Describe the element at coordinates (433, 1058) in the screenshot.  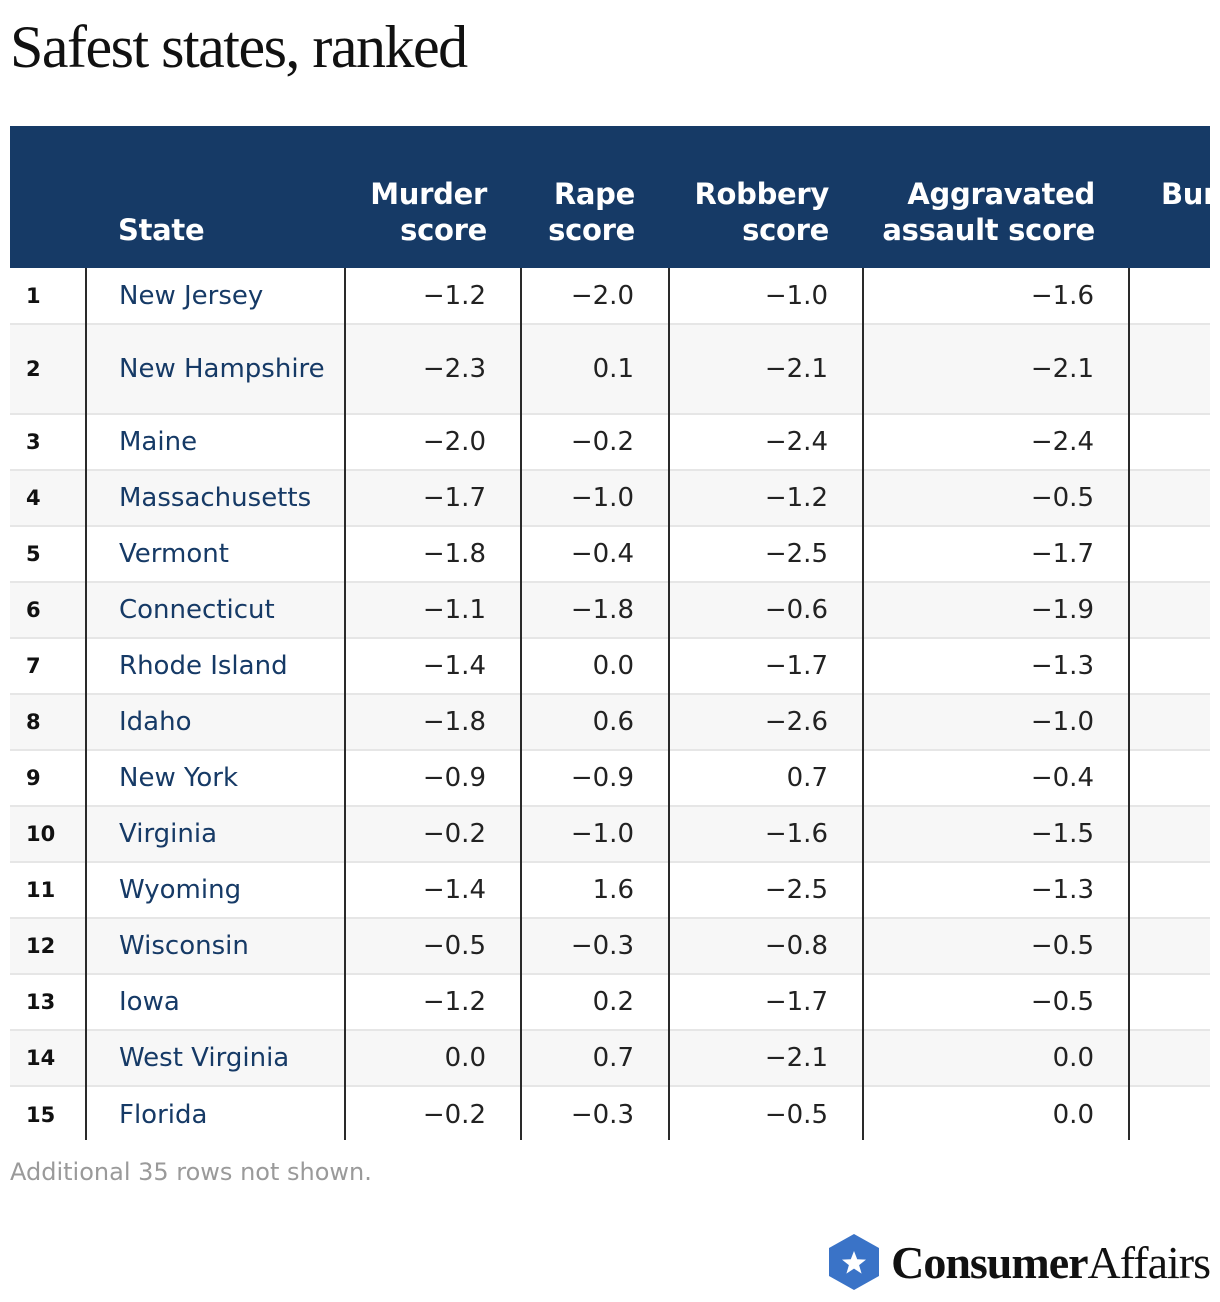
I see `murder-score-cell: 0.0` at that location.